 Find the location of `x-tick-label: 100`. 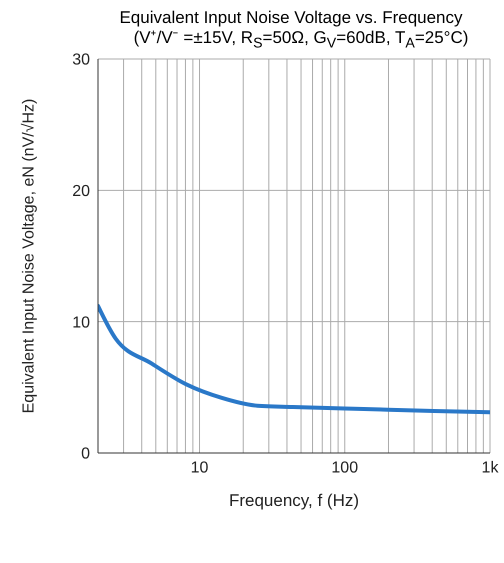

x-tick-label: 100 is located at coordinates (344, 468).